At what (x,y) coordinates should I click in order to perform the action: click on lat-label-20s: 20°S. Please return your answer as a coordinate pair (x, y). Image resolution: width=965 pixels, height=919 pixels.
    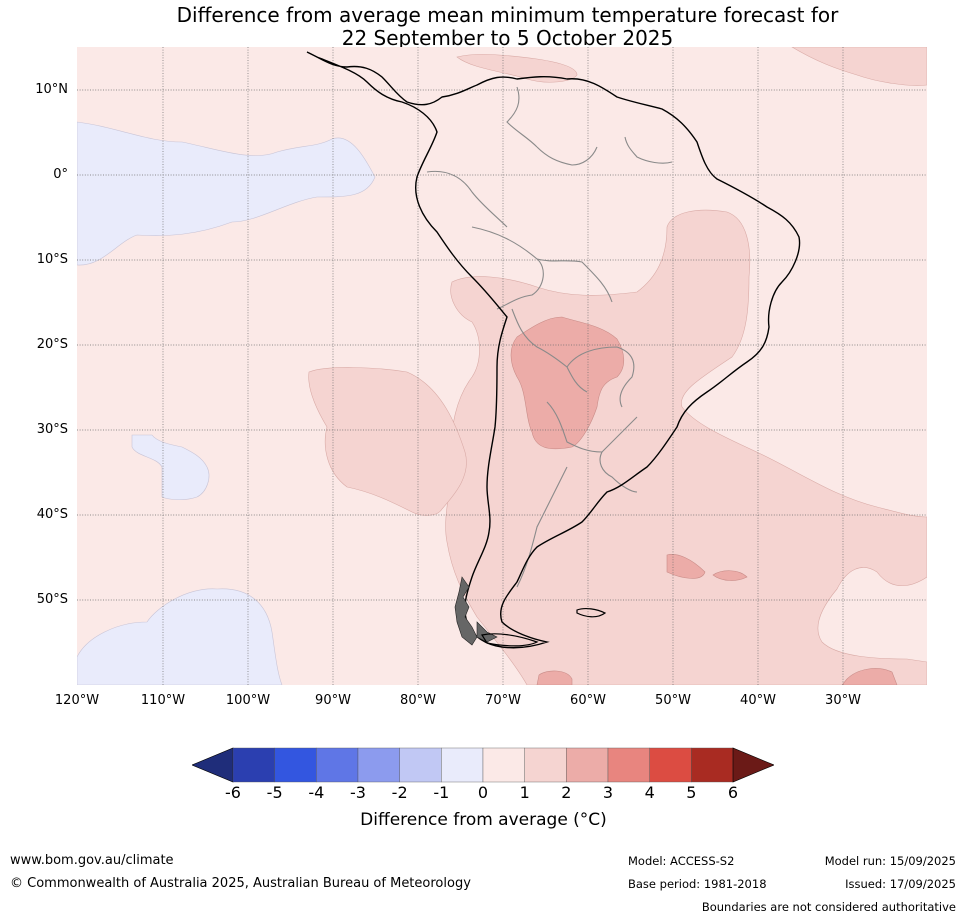
    Looking at the image, I should click on (52, 344).